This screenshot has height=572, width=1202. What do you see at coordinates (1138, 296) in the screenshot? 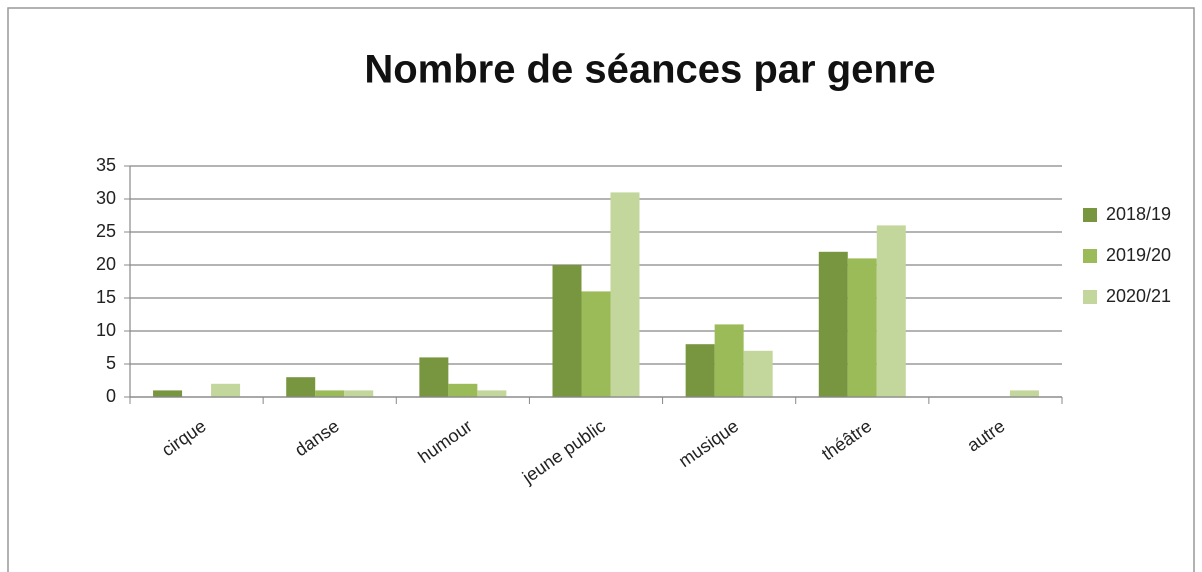
I see `legend-label: 2020/21` at bounding box center [1138, 296].